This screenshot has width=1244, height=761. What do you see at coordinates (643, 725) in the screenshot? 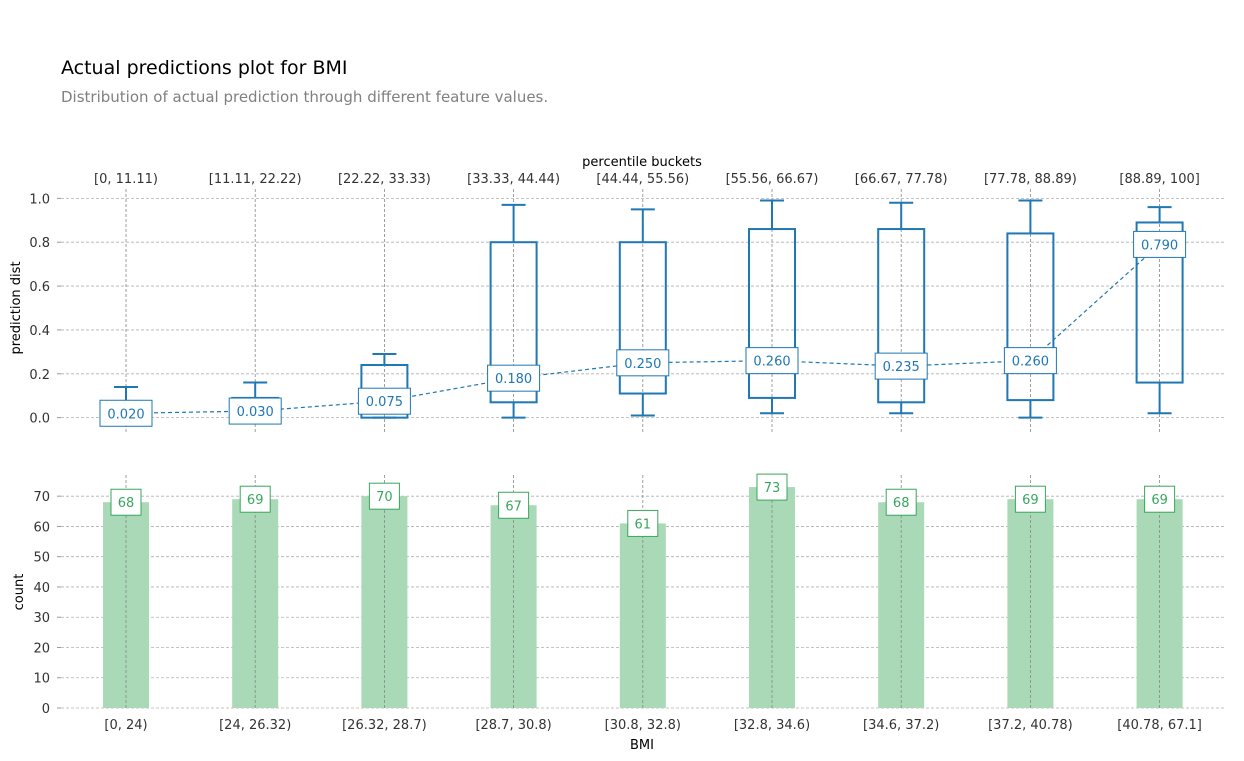
I see `bar-category-label: [30.8, 32.8)` at bounding box center [643, 725].